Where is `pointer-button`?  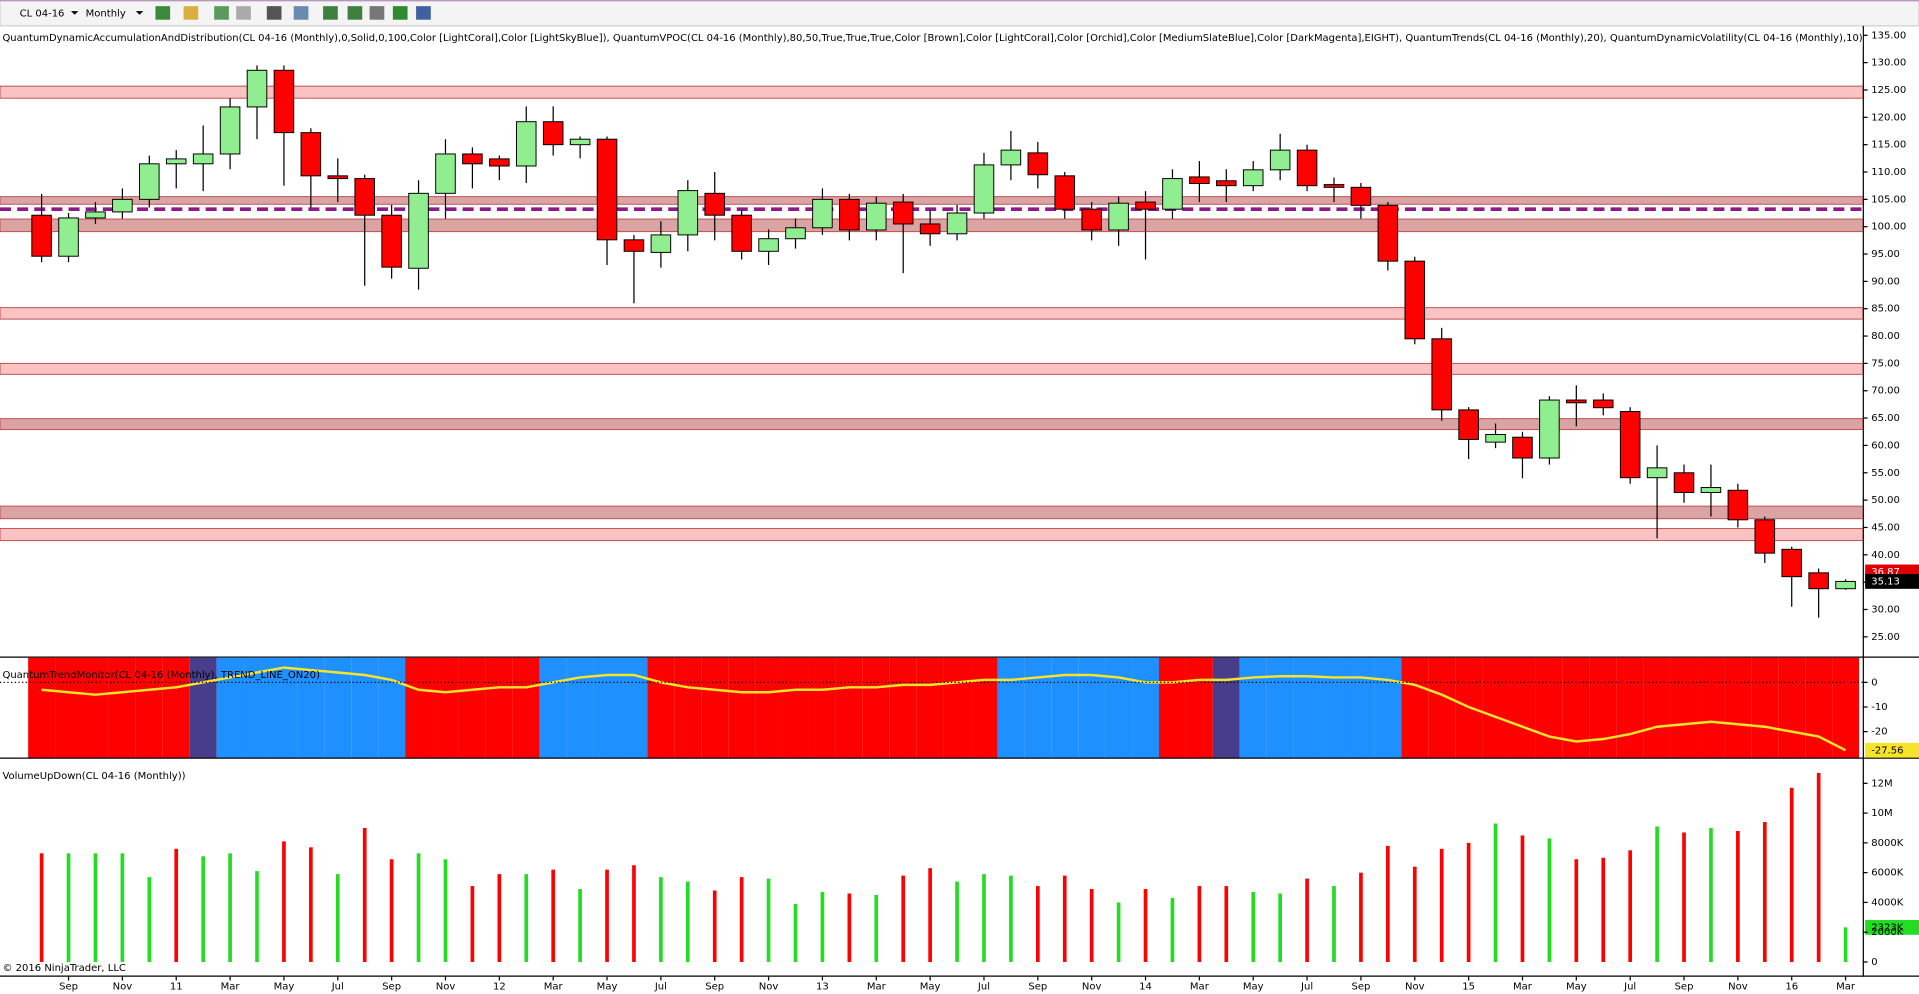 pointer-button is located at coordinates (274, 13).